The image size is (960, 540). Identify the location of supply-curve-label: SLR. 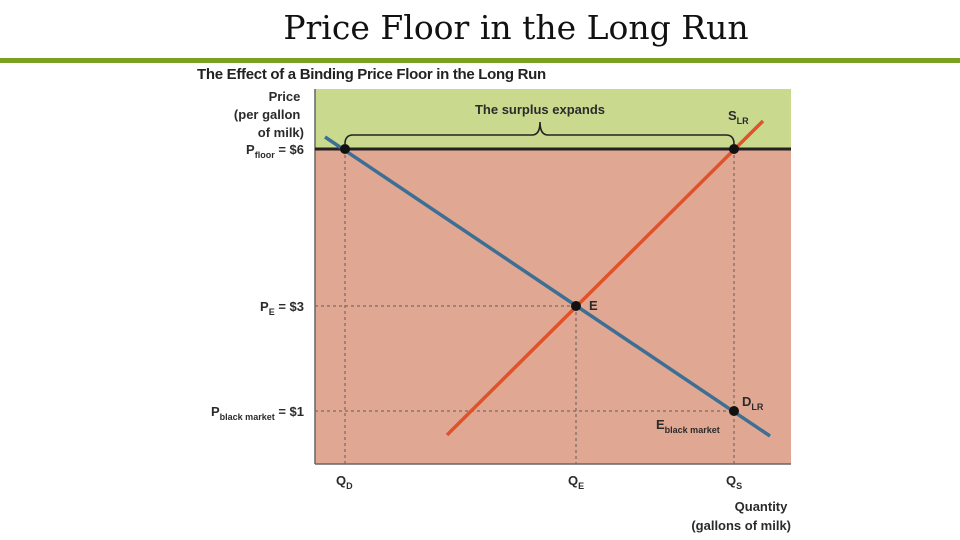
(738, 117).